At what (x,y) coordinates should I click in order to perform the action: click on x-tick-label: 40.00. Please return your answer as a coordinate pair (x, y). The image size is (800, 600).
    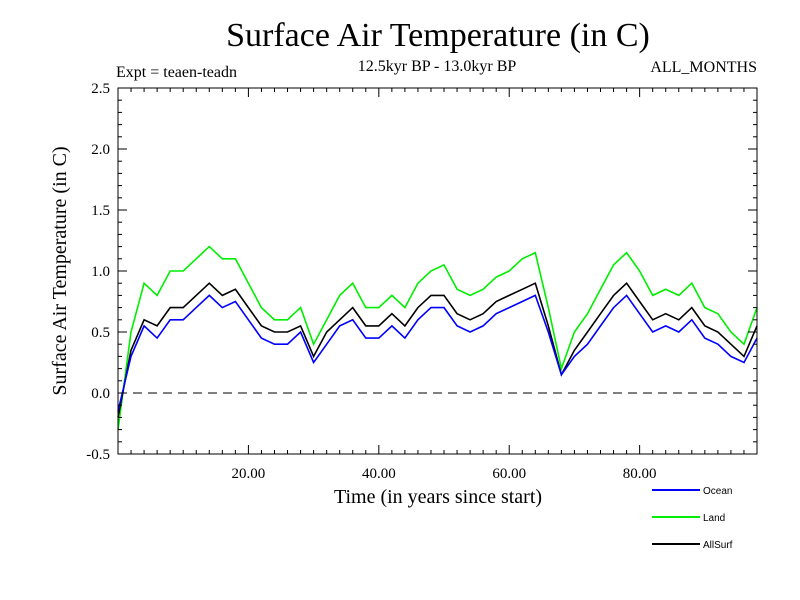
    Looking at the image, I should click on (379, 474).